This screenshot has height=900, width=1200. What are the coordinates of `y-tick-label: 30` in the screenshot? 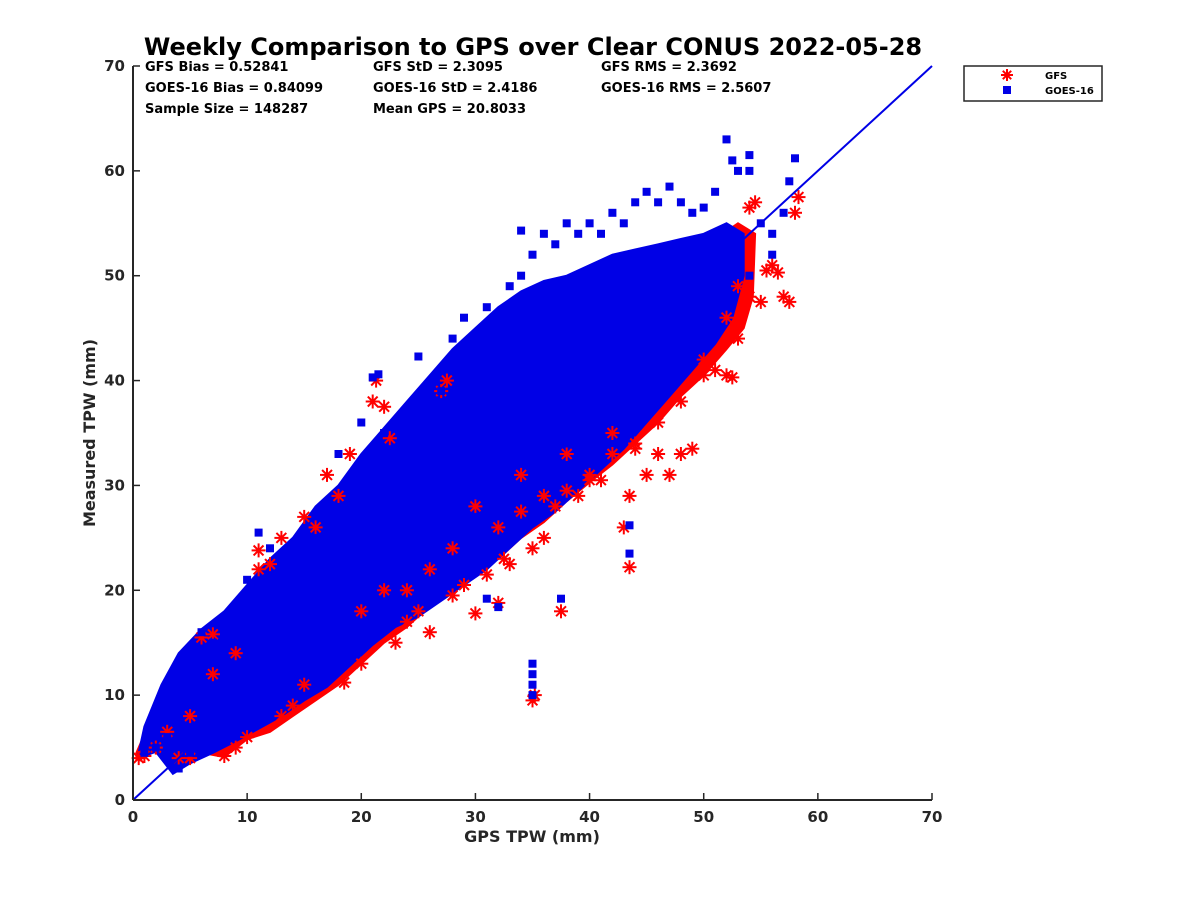 It's located at (114, 485).